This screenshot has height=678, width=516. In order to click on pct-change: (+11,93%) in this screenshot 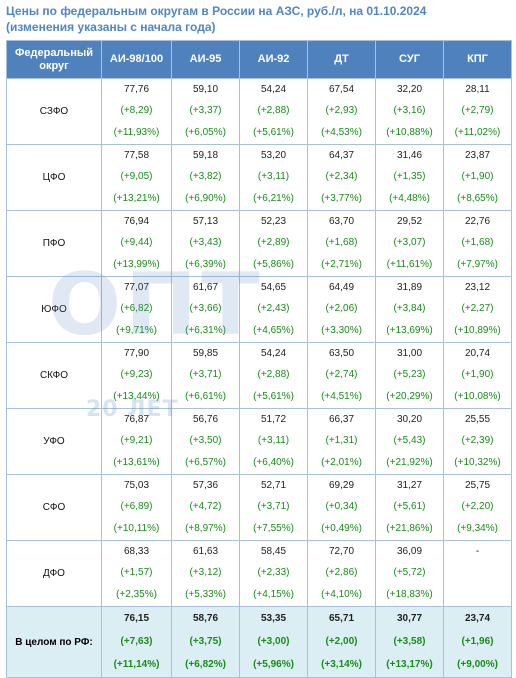, I will do `click(136, 132)`.